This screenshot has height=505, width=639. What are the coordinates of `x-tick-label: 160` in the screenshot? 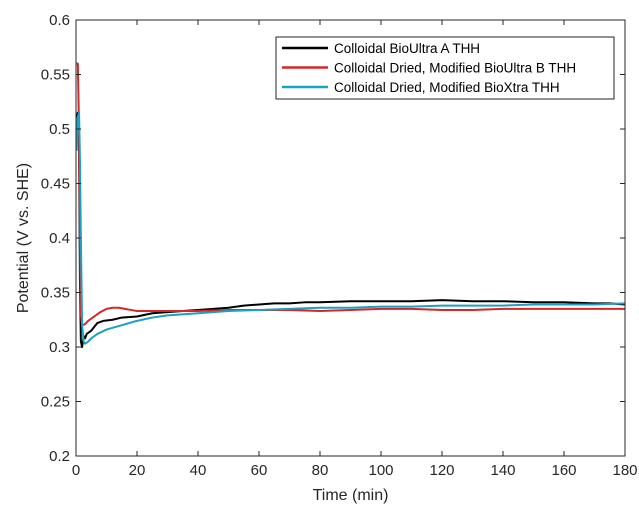 It's located at (563, 470).